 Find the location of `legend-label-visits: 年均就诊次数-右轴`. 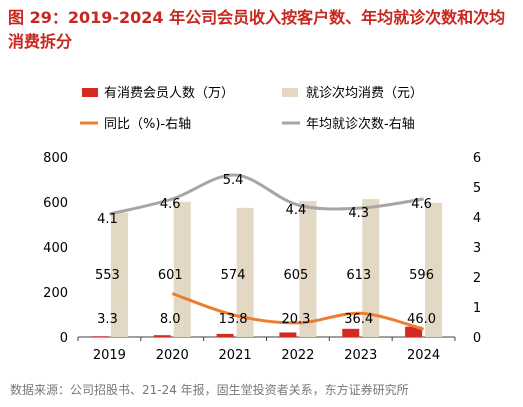

legend-label-visits: 年均就诊次数-右轴 is located at coordinates (360, 124).